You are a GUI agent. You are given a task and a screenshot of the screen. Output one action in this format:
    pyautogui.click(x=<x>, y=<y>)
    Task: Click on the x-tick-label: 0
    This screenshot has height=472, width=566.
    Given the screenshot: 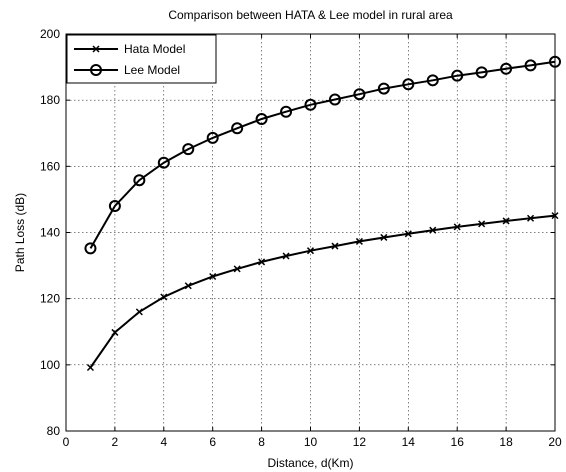 What is the action you would take?
    pyautogui.click(x=66, y=442)
    